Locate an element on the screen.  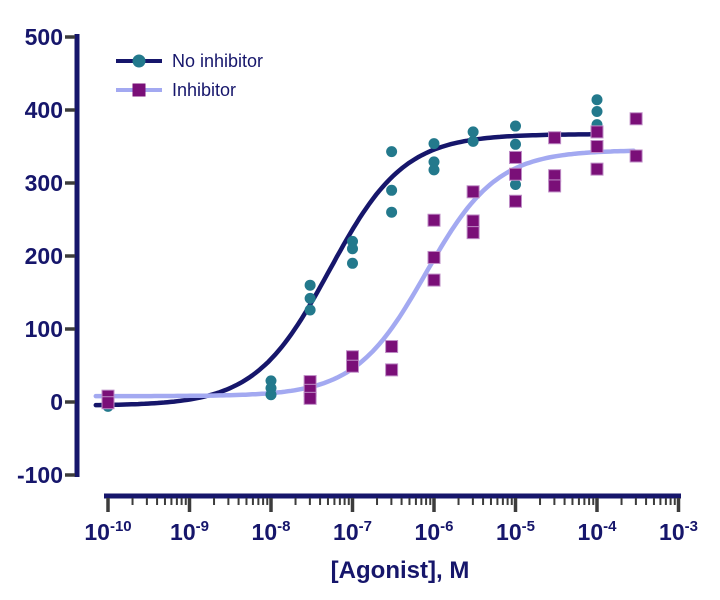
y-tick-label: 500 is located at coordinates (44, 37).